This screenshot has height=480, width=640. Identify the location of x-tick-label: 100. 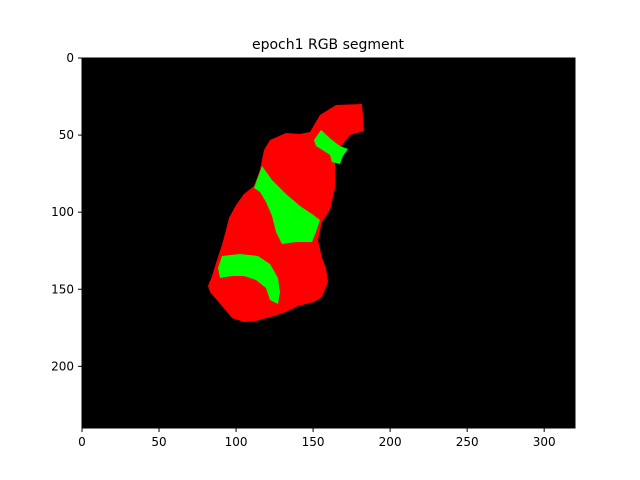
(236, 442).